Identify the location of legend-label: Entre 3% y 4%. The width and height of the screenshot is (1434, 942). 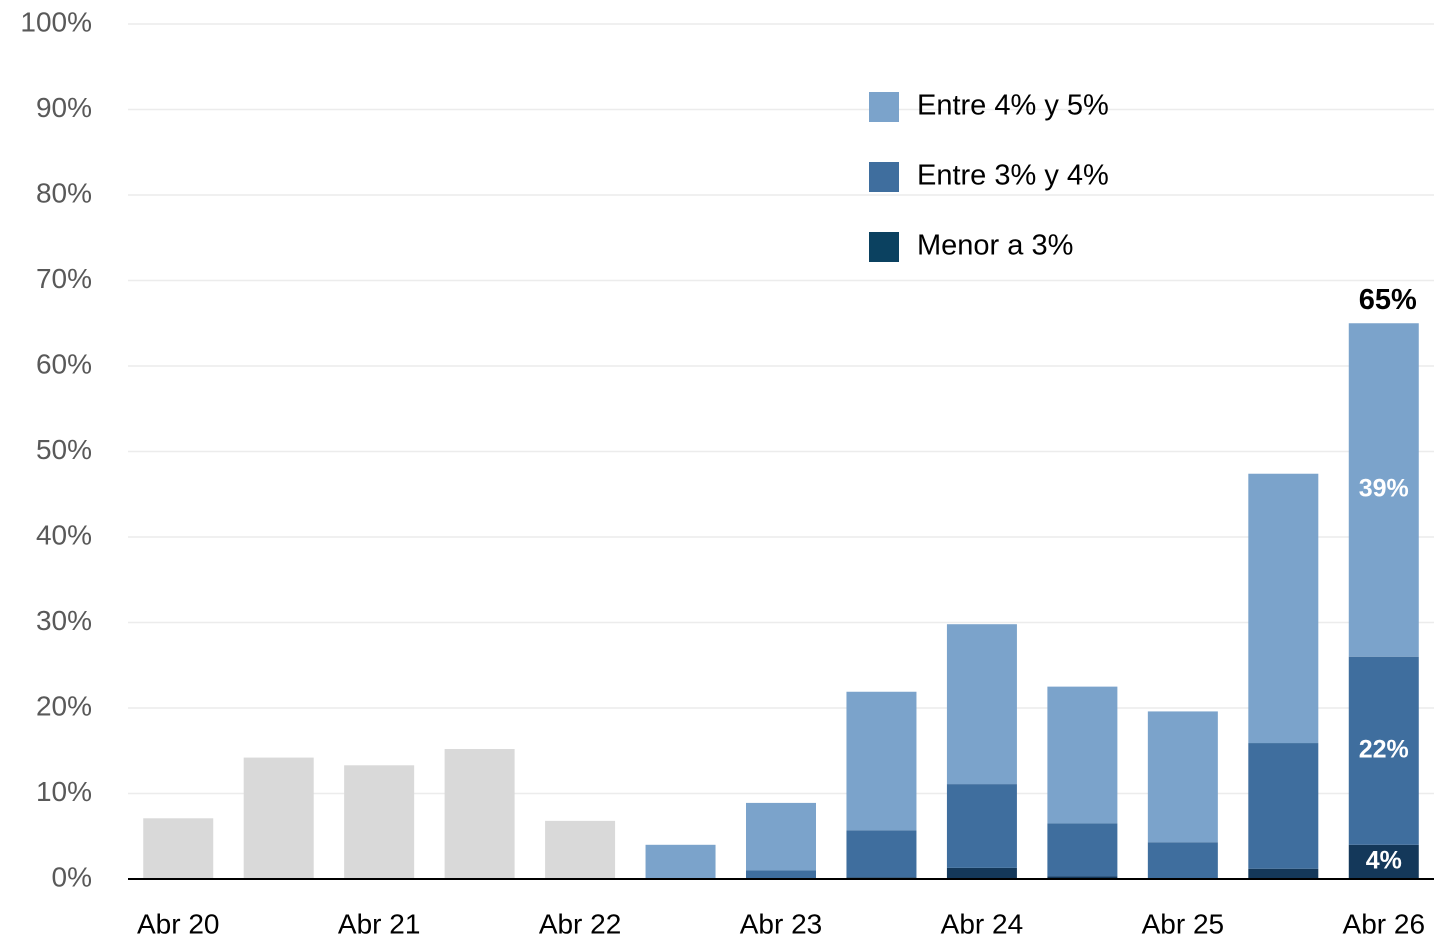
(1013, 176).